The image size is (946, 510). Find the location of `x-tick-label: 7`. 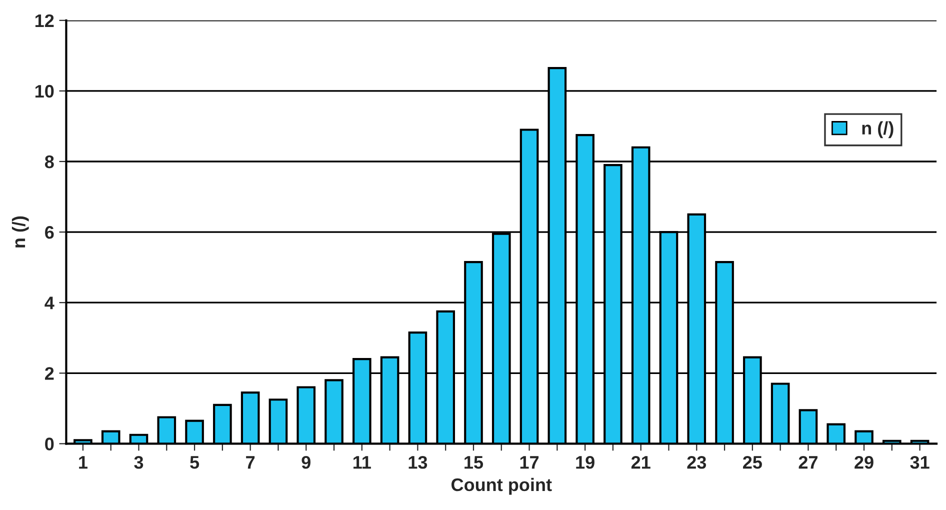

x-tick-label: 7 is located at coordinates (250, 462).